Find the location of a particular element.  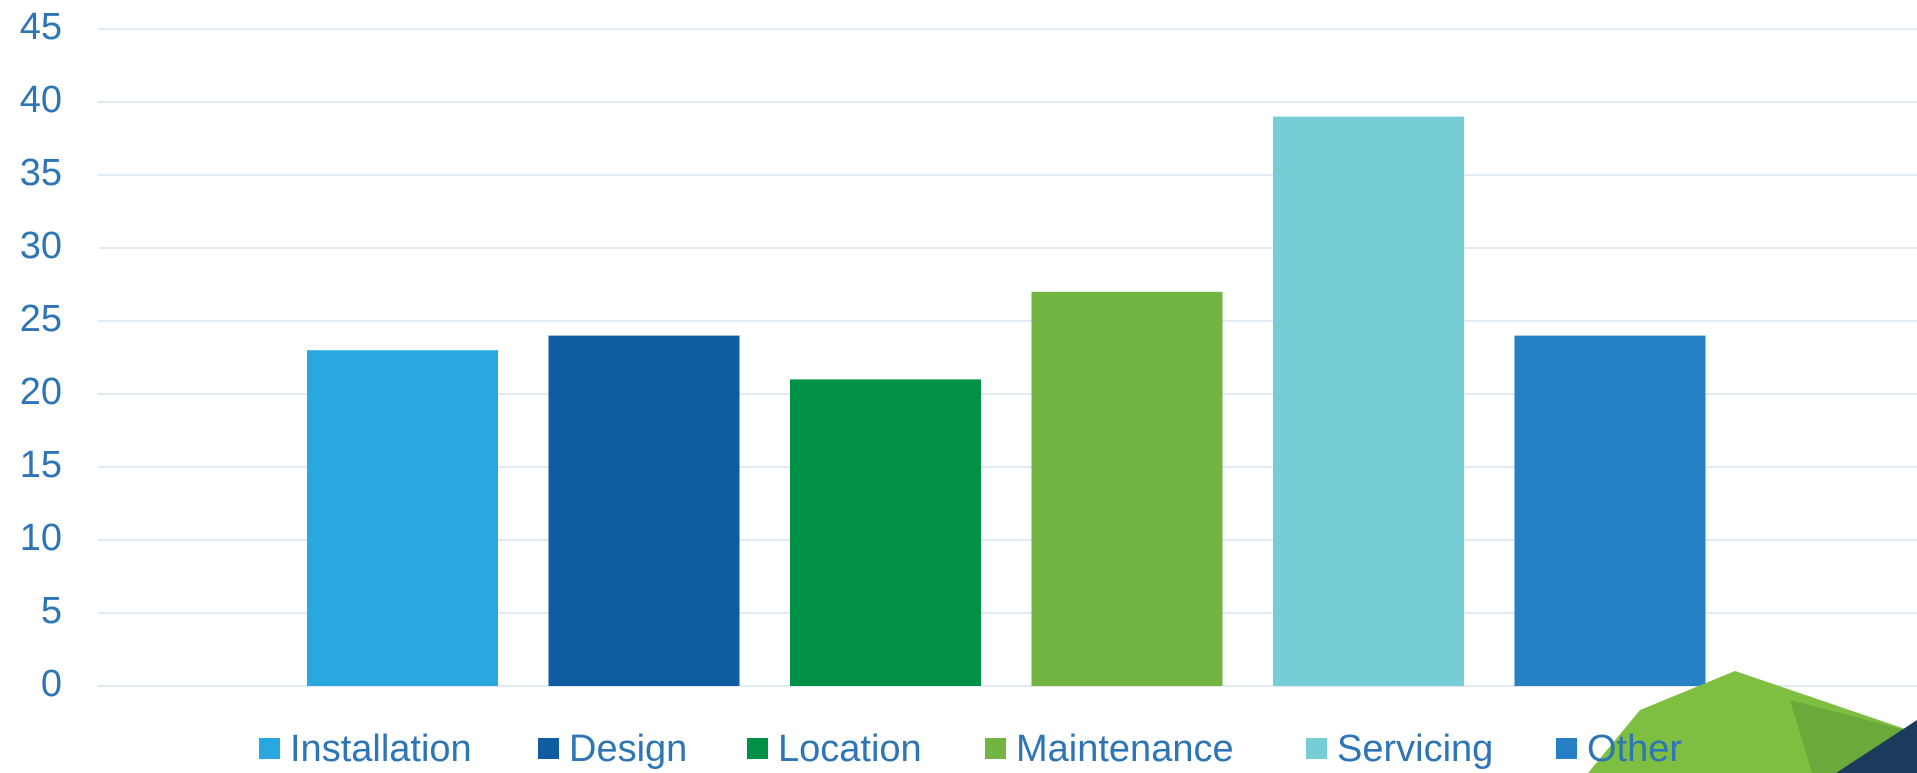

y-tick-label: 35 is located at coordinates (41, 173).